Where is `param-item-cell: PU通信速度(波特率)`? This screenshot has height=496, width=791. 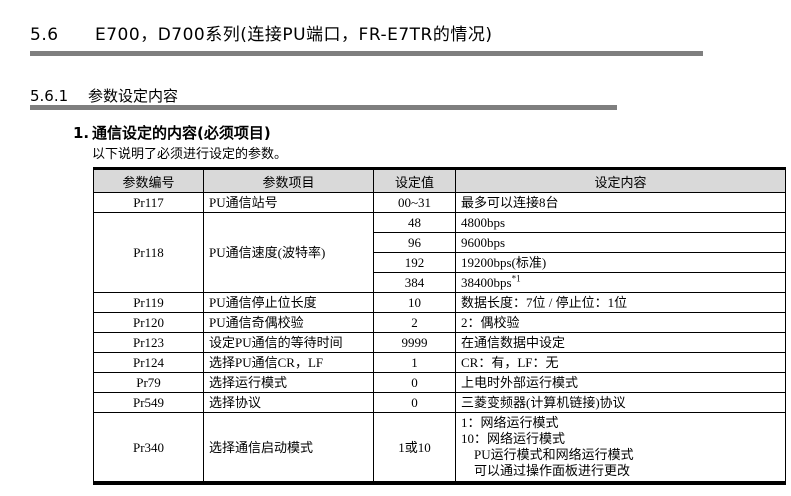
param-item-cell: PU通信速度(波特率) is located at coordinates (288, 252).